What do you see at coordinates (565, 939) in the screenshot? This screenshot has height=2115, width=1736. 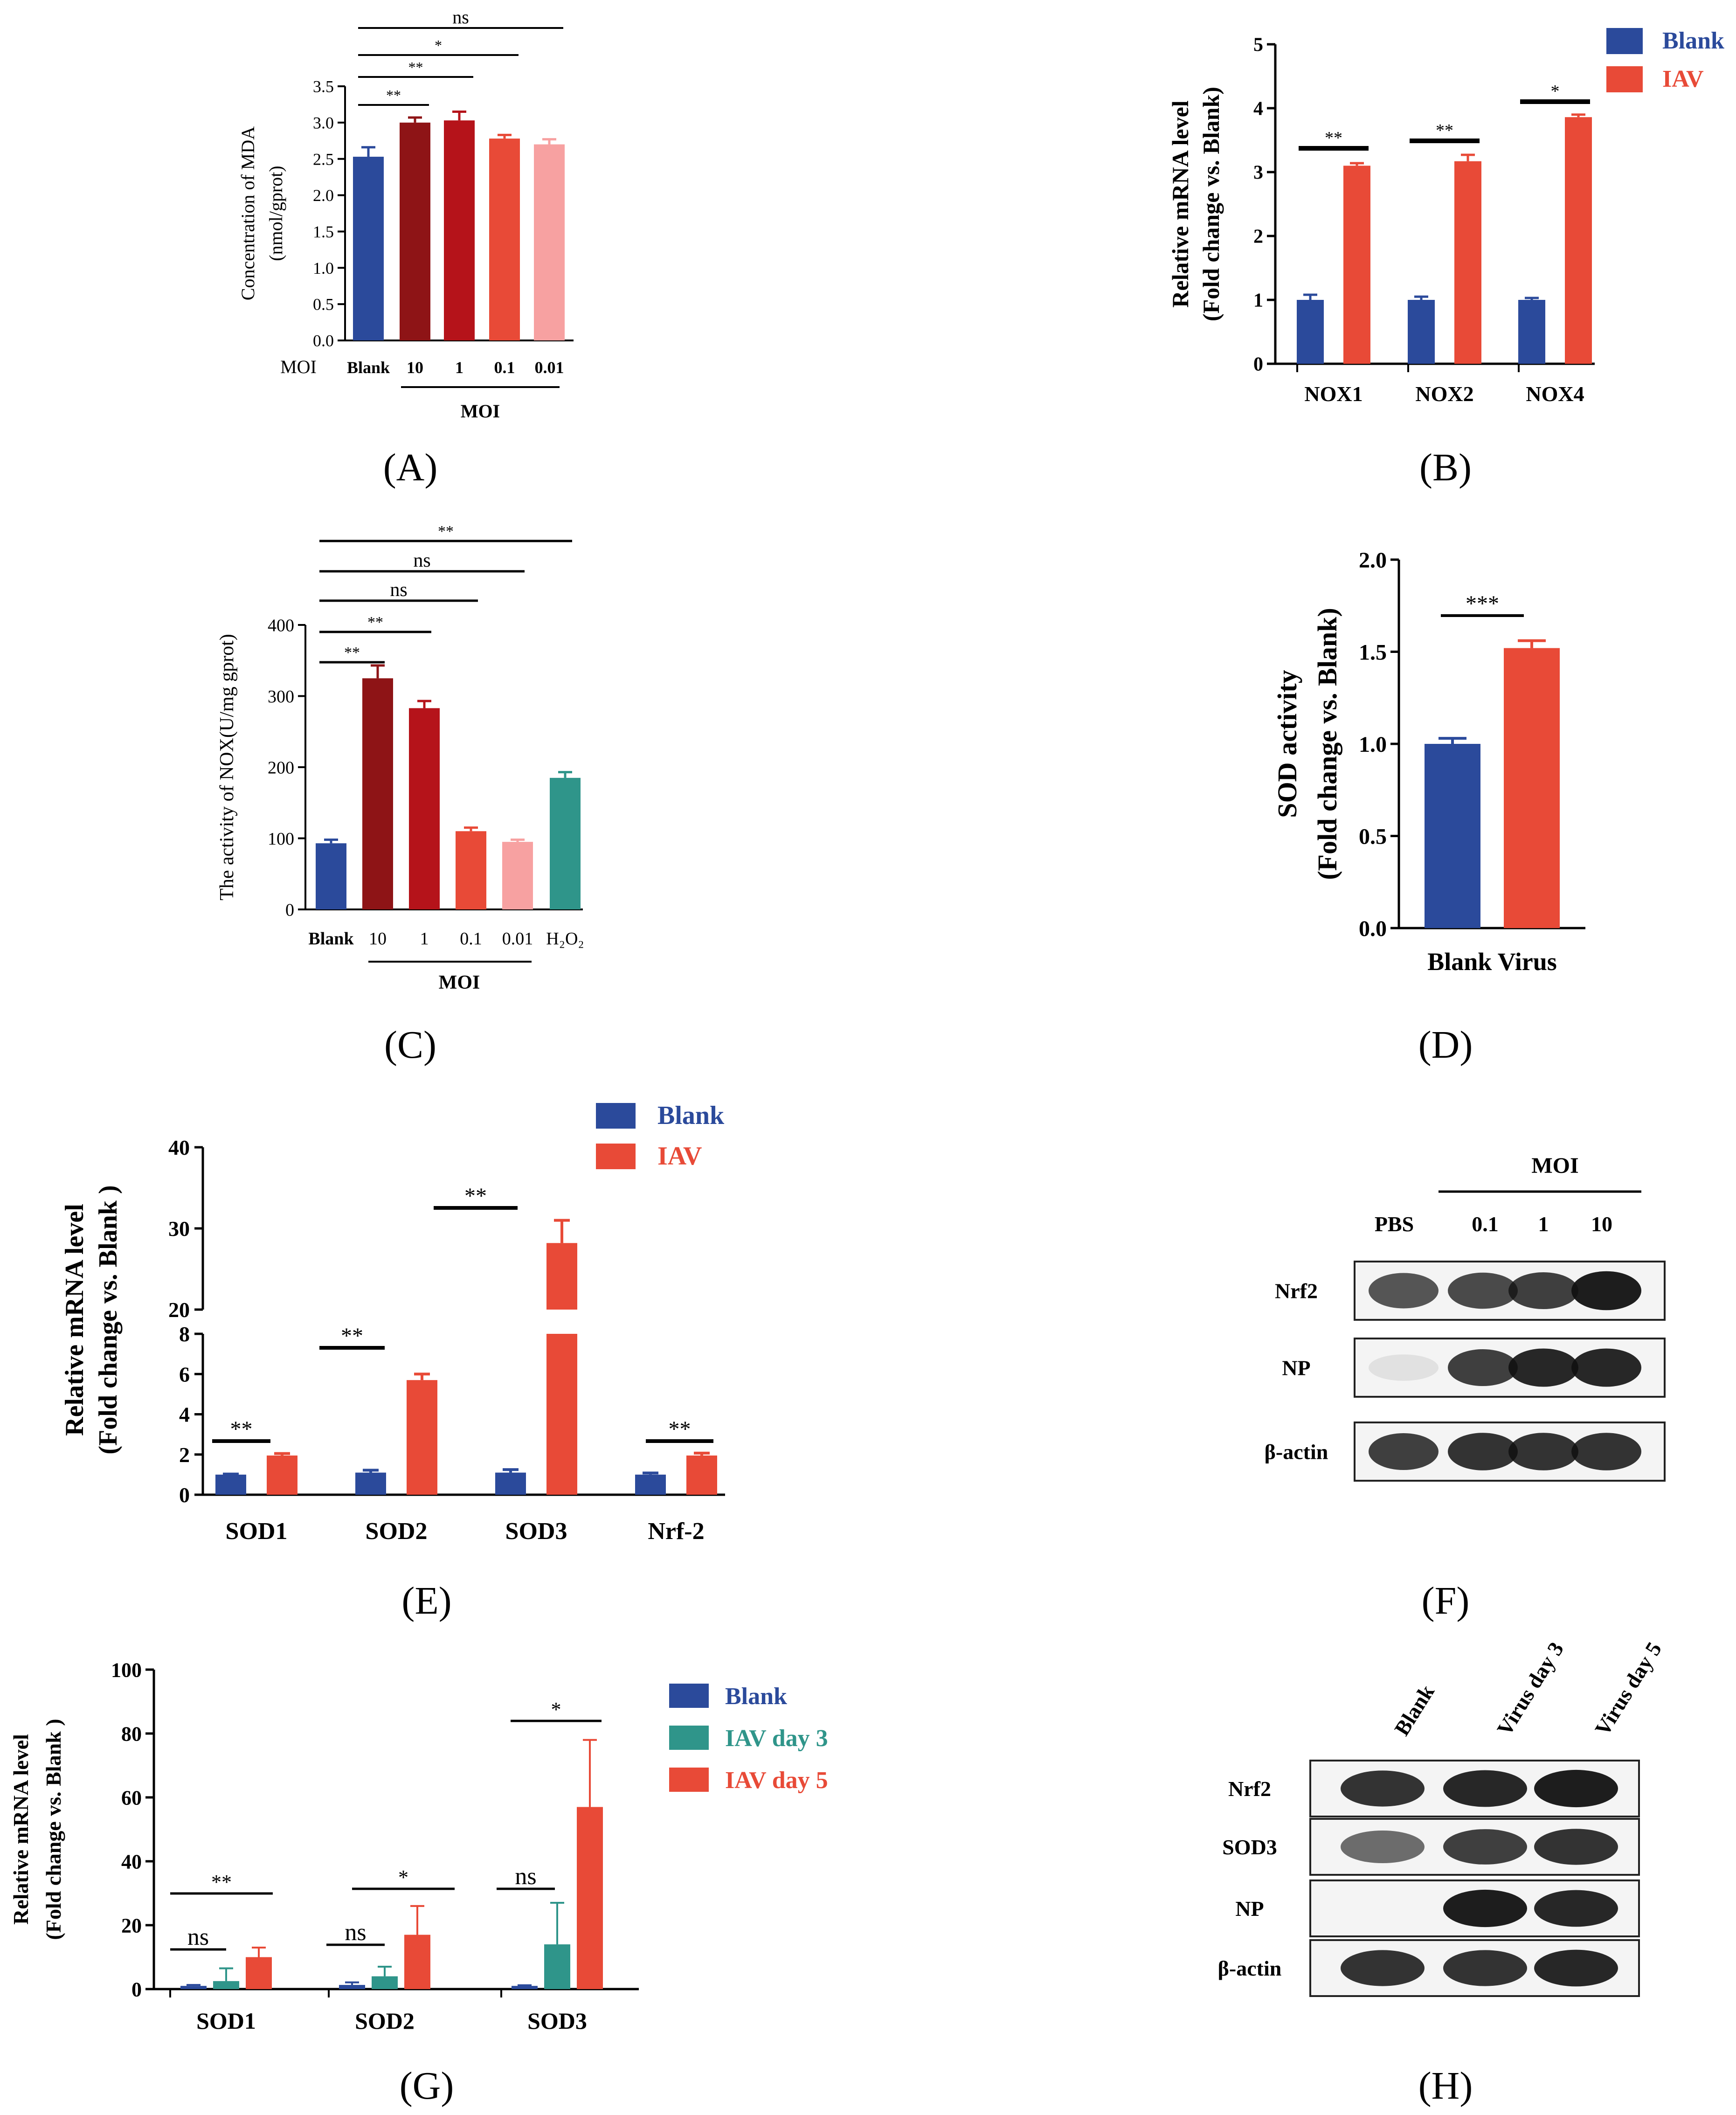 I see `c-x-tick-label: H₂O₂` at bounding box center [565, 939].